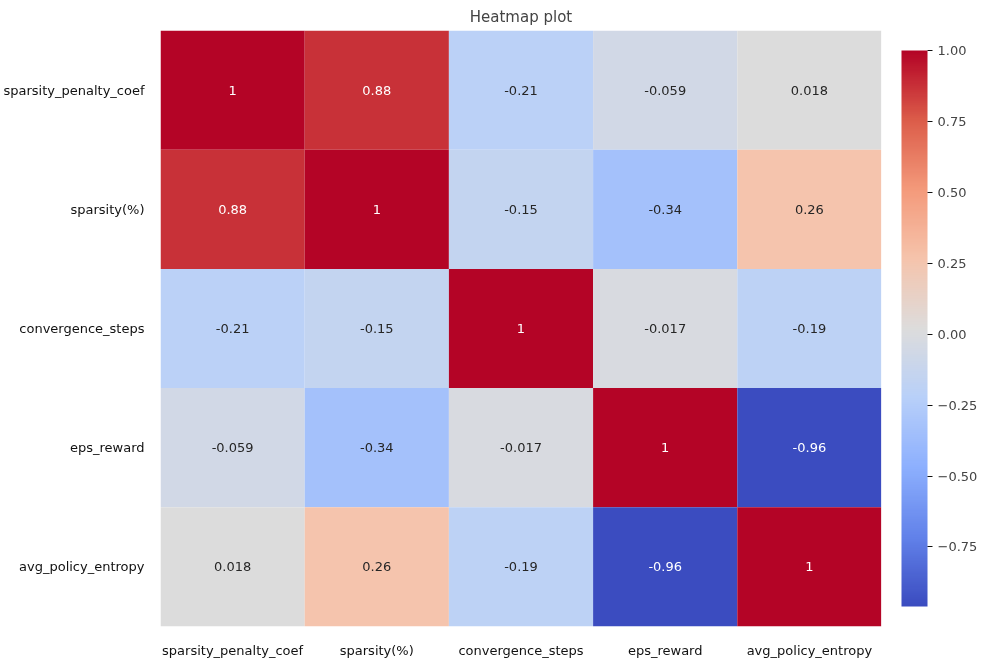 The height and width of the screenshot is (667, 1008). Describe the element at coordinates (82, 328) in the screenshot. I see `y-tick-label: convergence_steps` at that location.